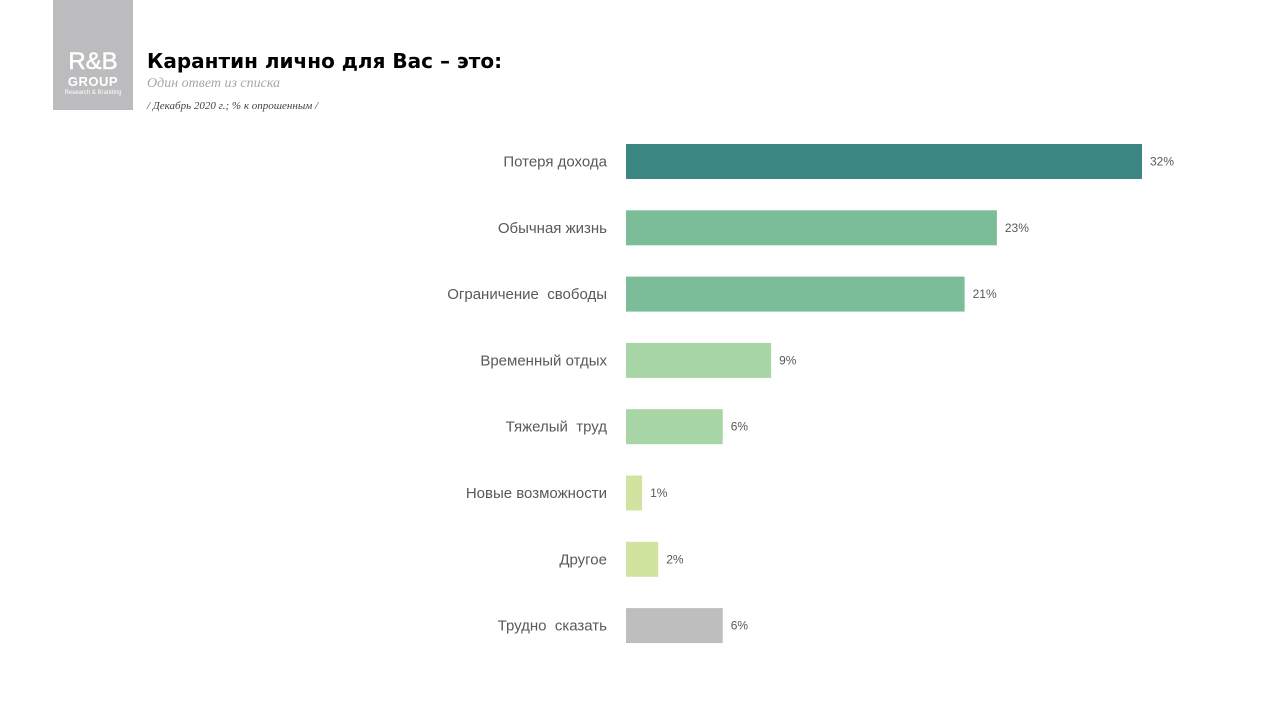  What do you see at coordinates (214, 83) in the screenshot?
I see `page-subtitle: Один ответ из списка` at bounding box center [214, 83].